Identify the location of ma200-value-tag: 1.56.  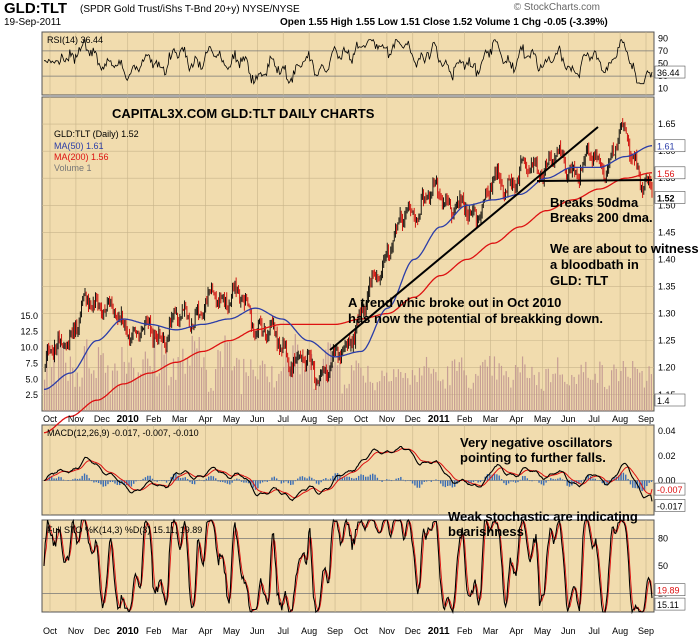
(666, 174).